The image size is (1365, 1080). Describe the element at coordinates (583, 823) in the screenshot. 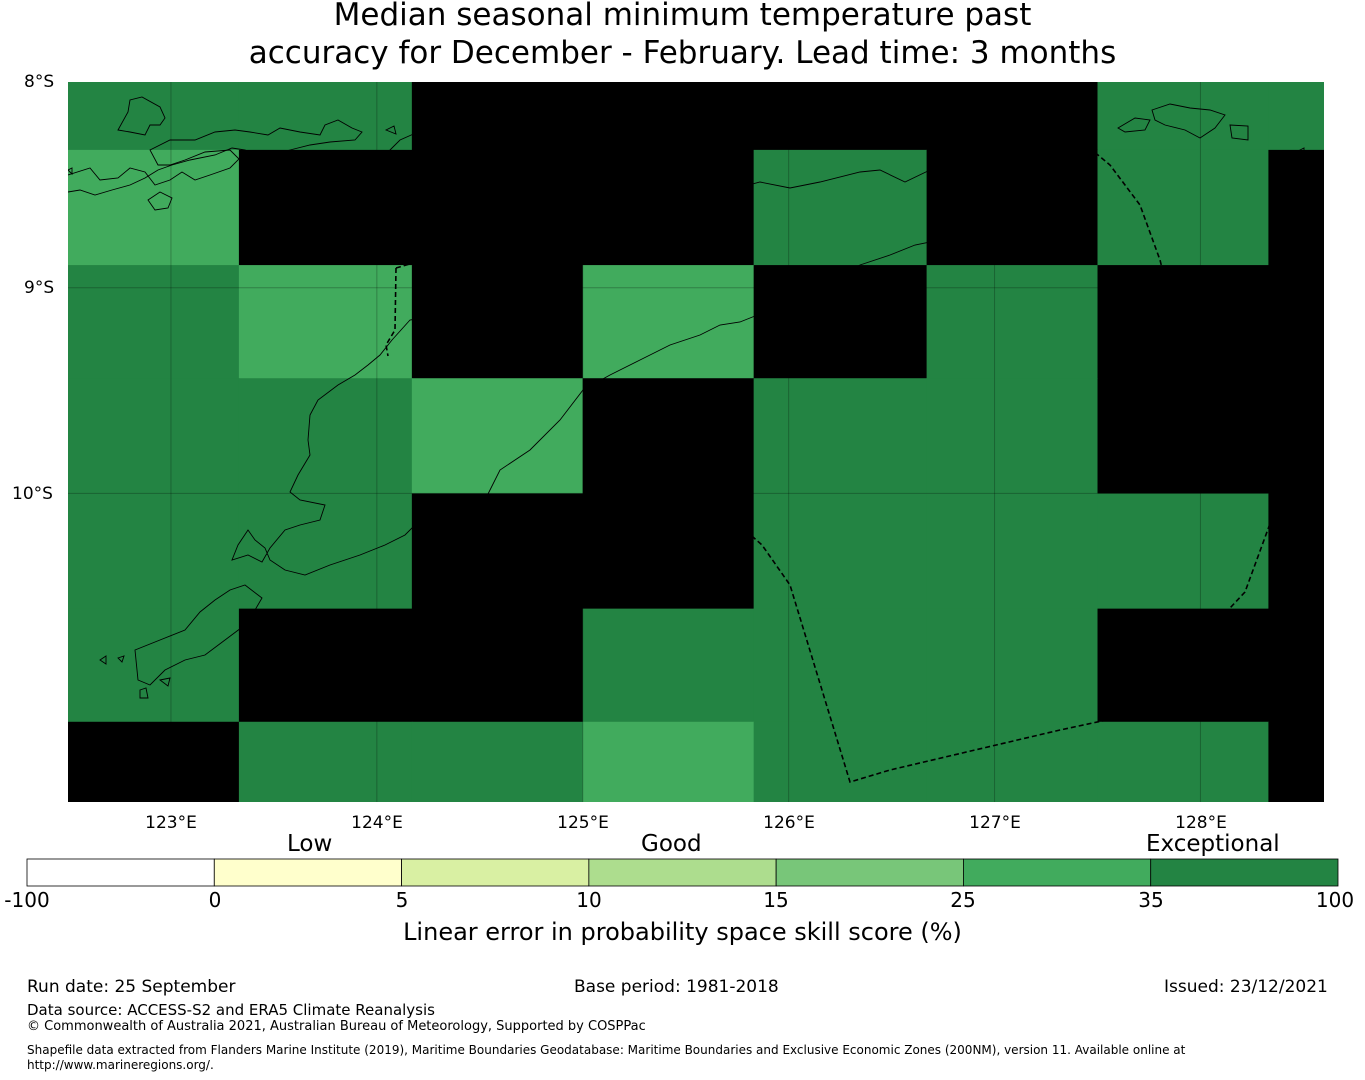

I see `lon-label-125e: 125°E` at that location.